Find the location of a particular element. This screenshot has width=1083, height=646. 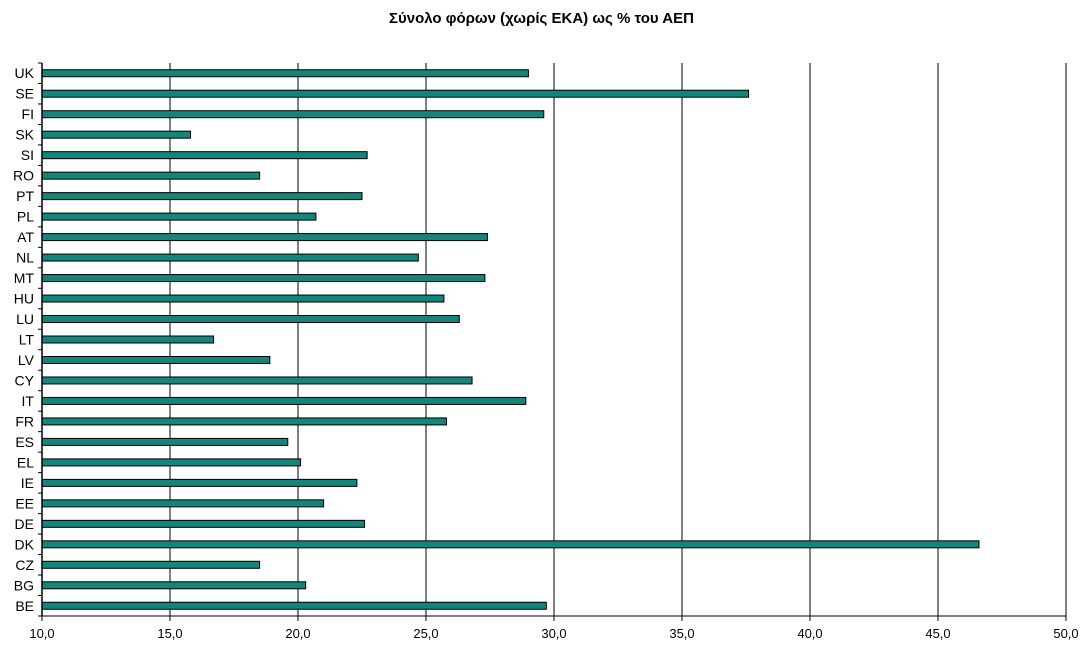

y-category-label: PT is located at coordinates (25, 196).